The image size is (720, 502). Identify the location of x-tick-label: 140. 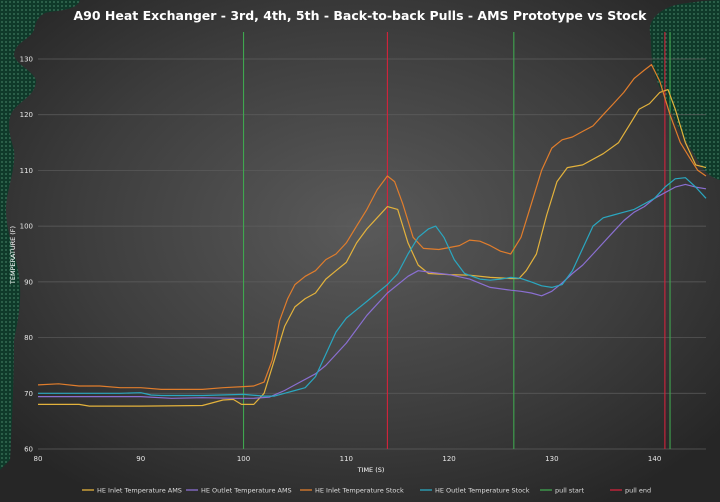
(654, 459).